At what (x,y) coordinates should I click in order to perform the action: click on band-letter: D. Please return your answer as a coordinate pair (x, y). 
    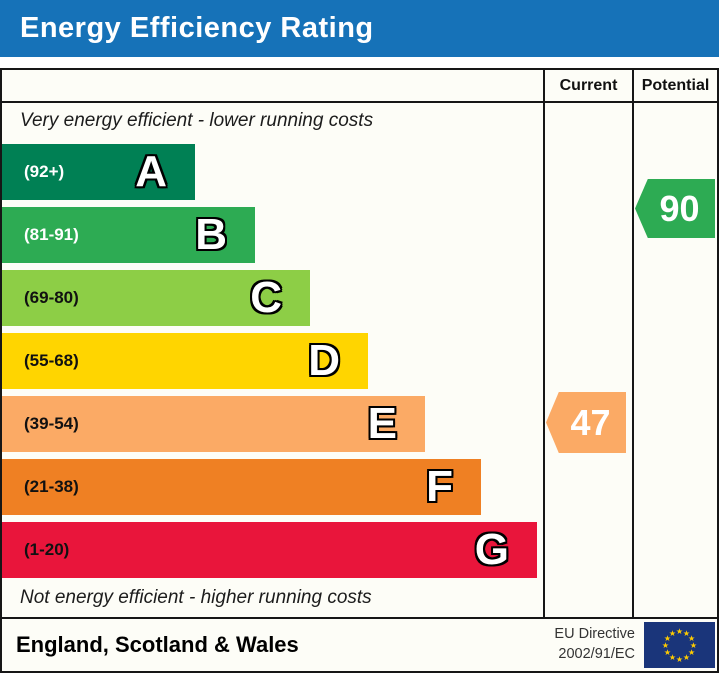
    Looking at the image, I should click on (324, 360).